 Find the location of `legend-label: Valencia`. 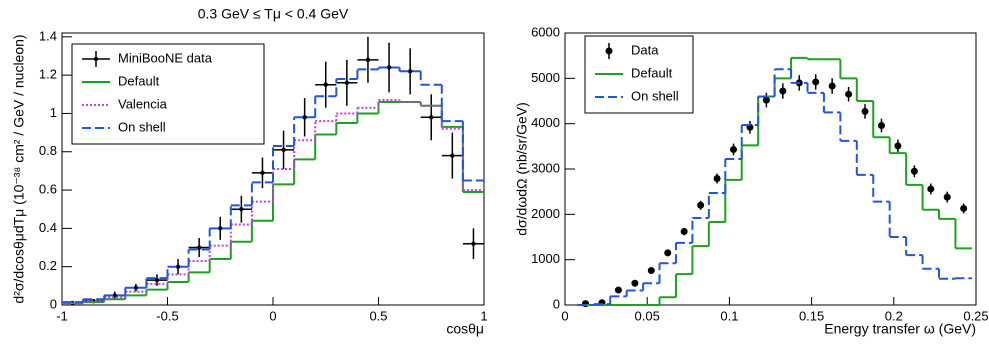

legend-label: Valencia is located at coordinates (143, 103).